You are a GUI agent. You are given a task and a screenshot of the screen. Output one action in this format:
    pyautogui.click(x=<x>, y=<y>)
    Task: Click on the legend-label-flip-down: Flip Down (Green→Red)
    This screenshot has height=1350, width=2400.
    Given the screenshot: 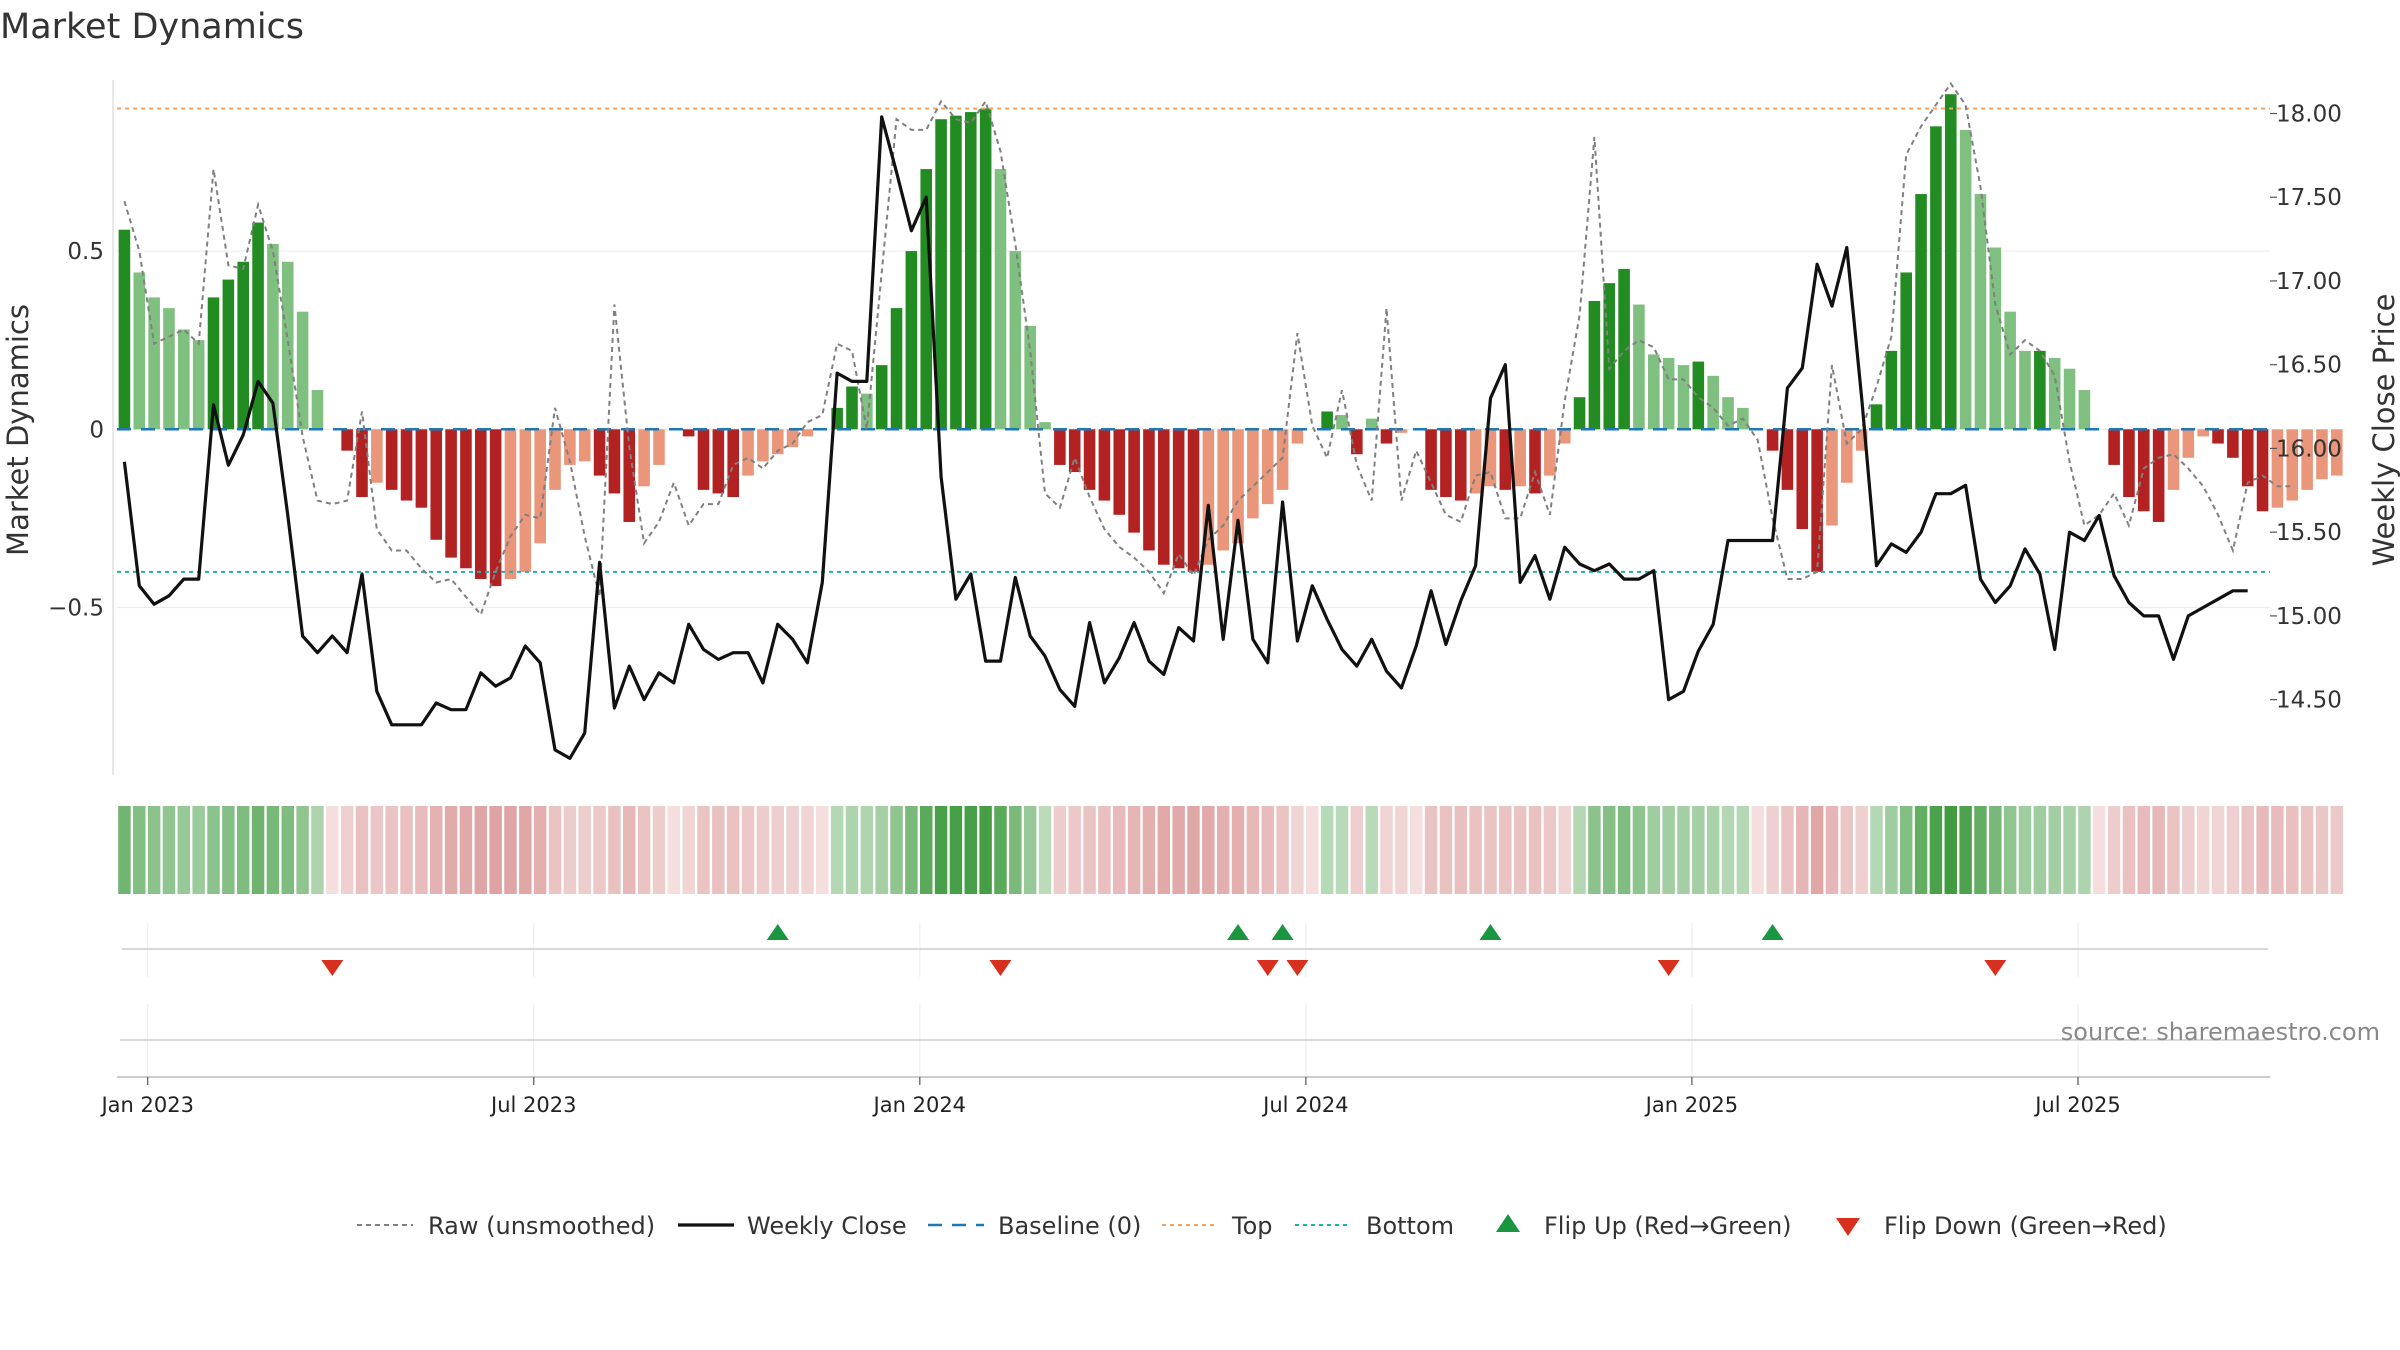 What is the action you would take?
    pyautogui.click(x=2025, y=1226)
    